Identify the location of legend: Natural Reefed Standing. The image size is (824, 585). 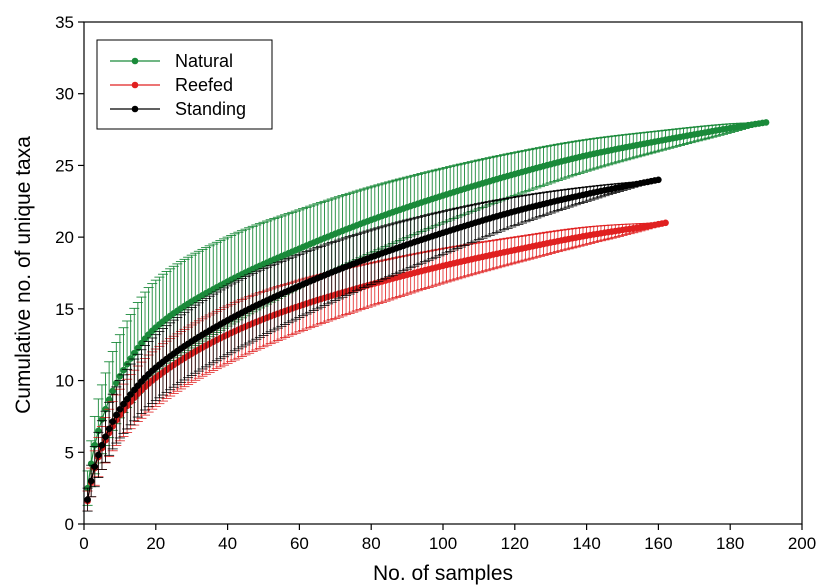
(184, 84).